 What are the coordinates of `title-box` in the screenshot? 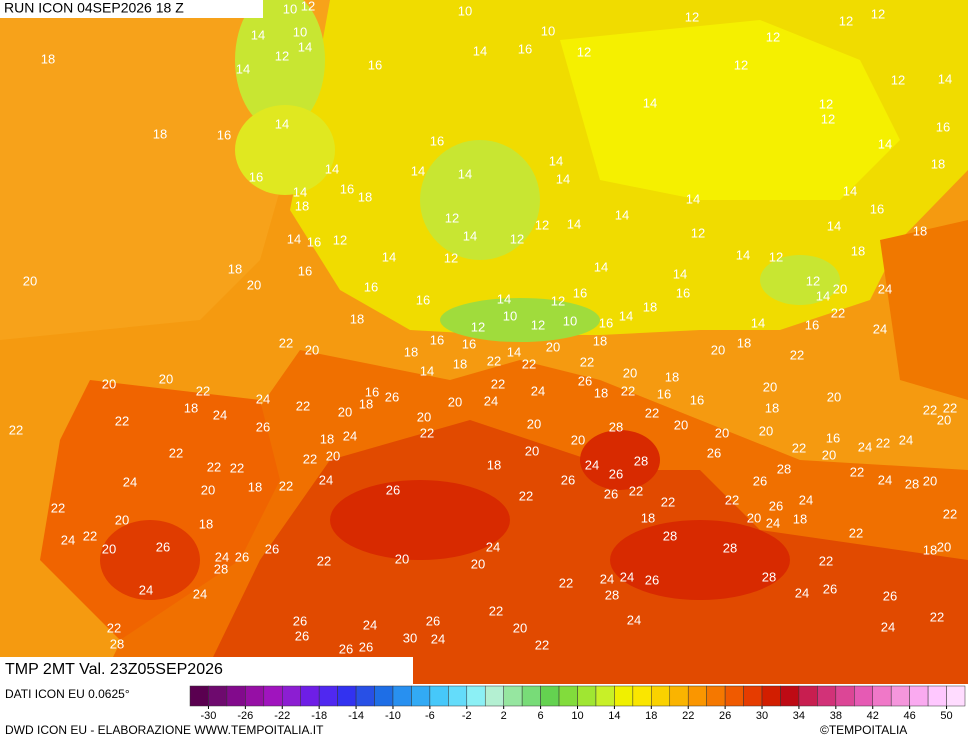 It's located at (206, 670).